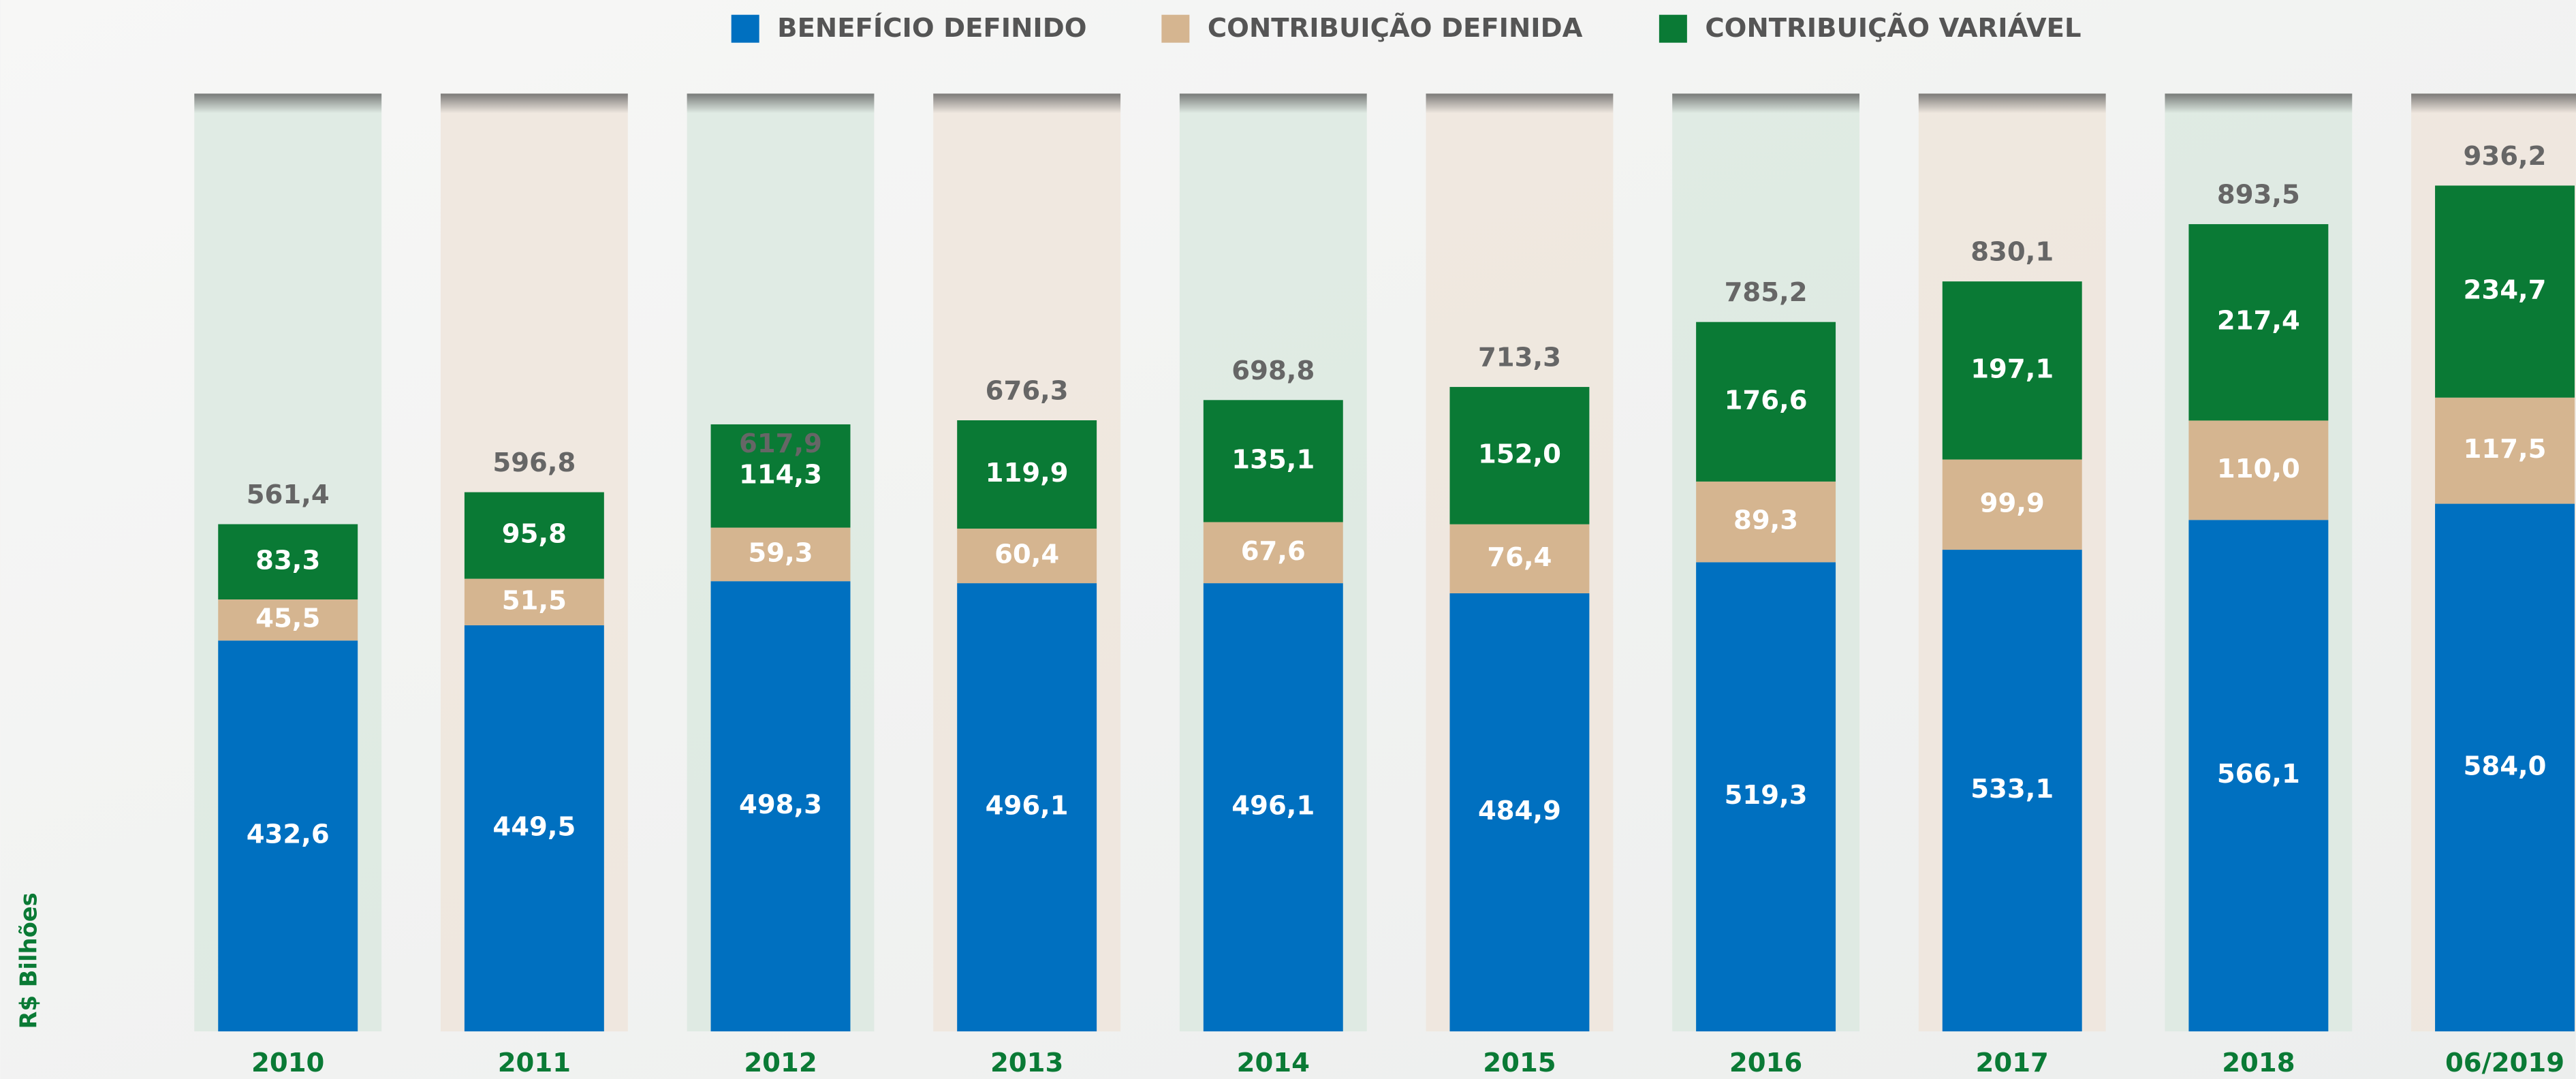 The image size is (2576, 1079). I want to click on segment-label: 584,0, so click(2505, 766).